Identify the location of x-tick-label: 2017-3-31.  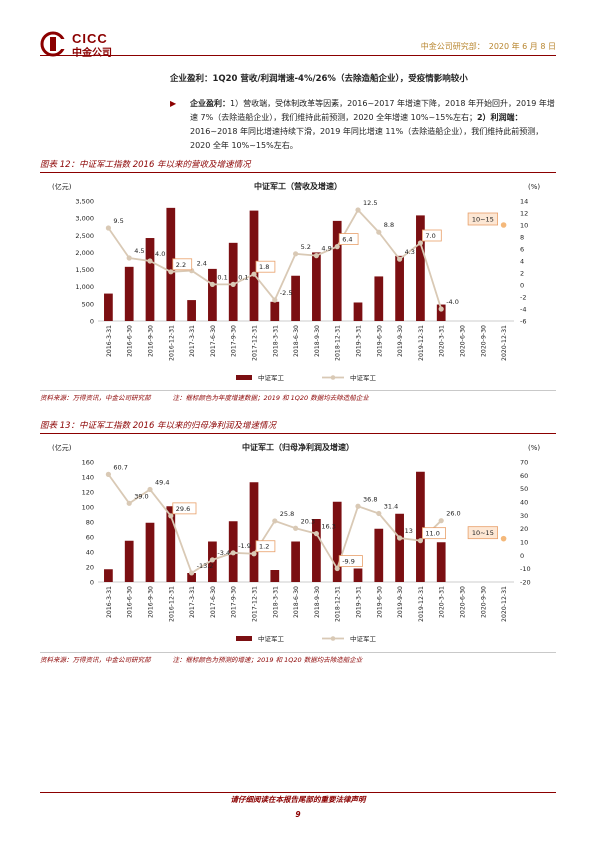
(192, 341).